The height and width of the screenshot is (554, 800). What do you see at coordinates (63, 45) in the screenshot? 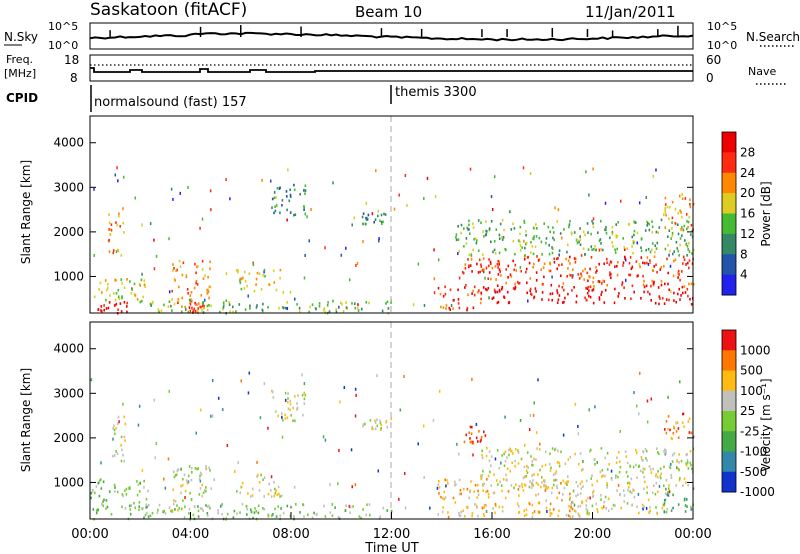
I see `noise-left-tick-bottom: 10^0` at bounding box center [63, 45].